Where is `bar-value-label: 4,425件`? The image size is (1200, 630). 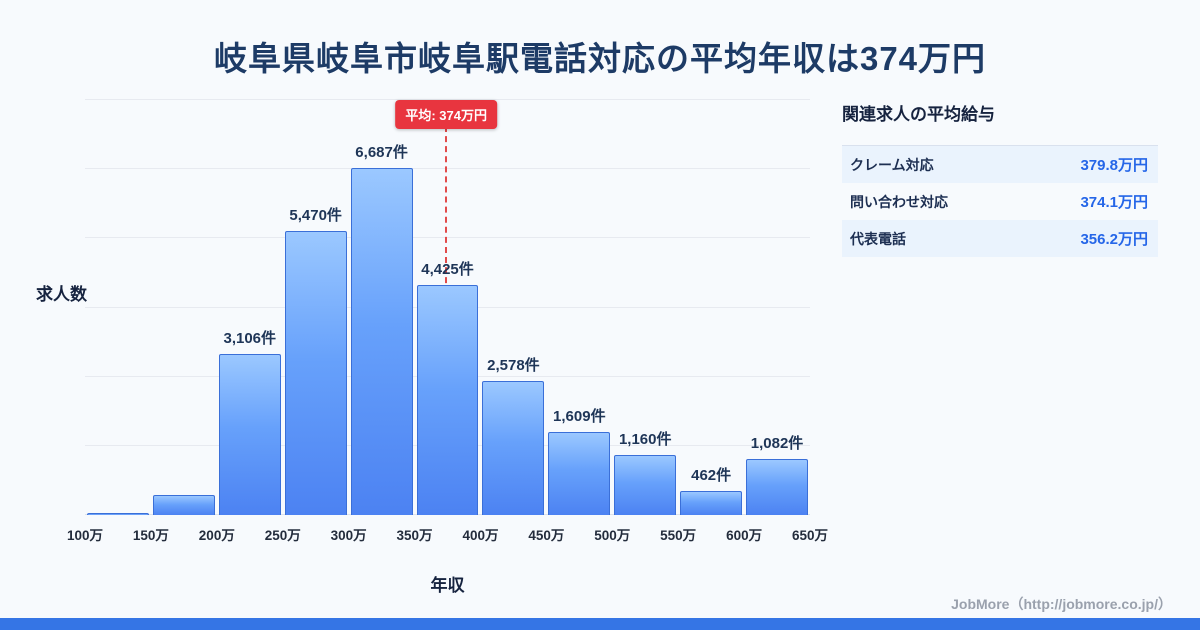 bar-value-label: 4,425件 is located at coordinates (447, 270).